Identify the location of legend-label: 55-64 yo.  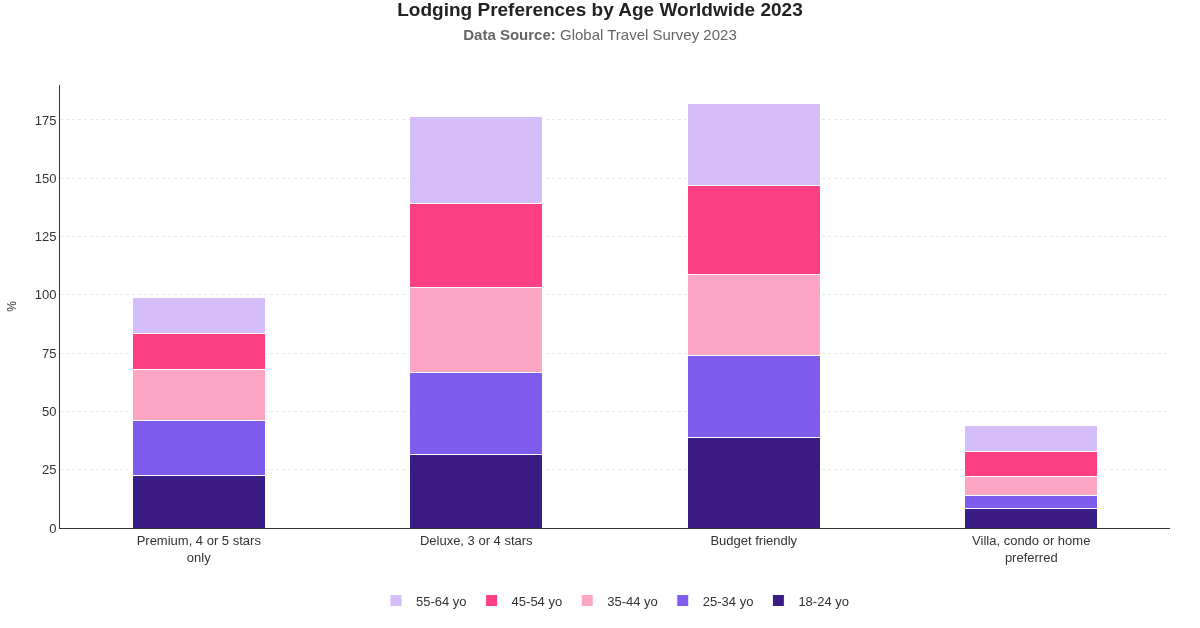
(441, 601).